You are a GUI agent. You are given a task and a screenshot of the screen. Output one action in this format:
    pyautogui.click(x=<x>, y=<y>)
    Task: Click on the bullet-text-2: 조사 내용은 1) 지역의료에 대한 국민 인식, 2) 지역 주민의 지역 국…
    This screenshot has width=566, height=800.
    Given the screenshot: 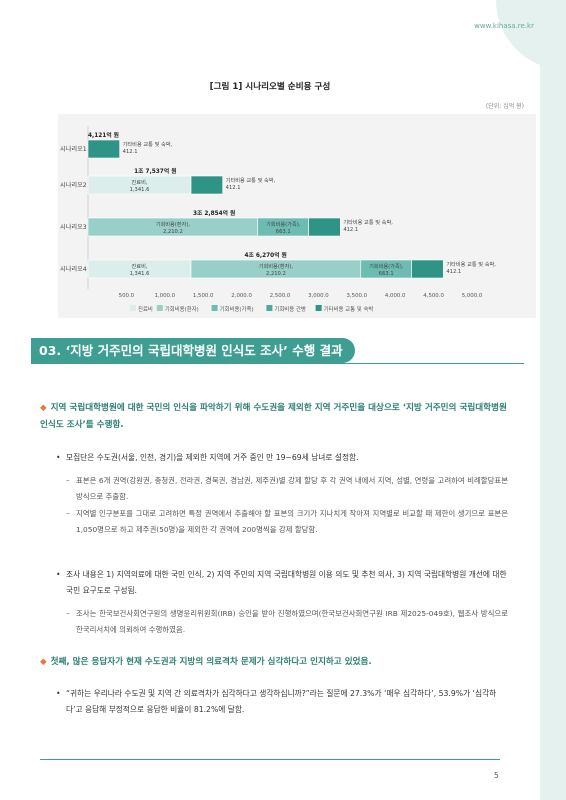 What is the action you would take?
    pyautogui.click(x=286, y=582)
    